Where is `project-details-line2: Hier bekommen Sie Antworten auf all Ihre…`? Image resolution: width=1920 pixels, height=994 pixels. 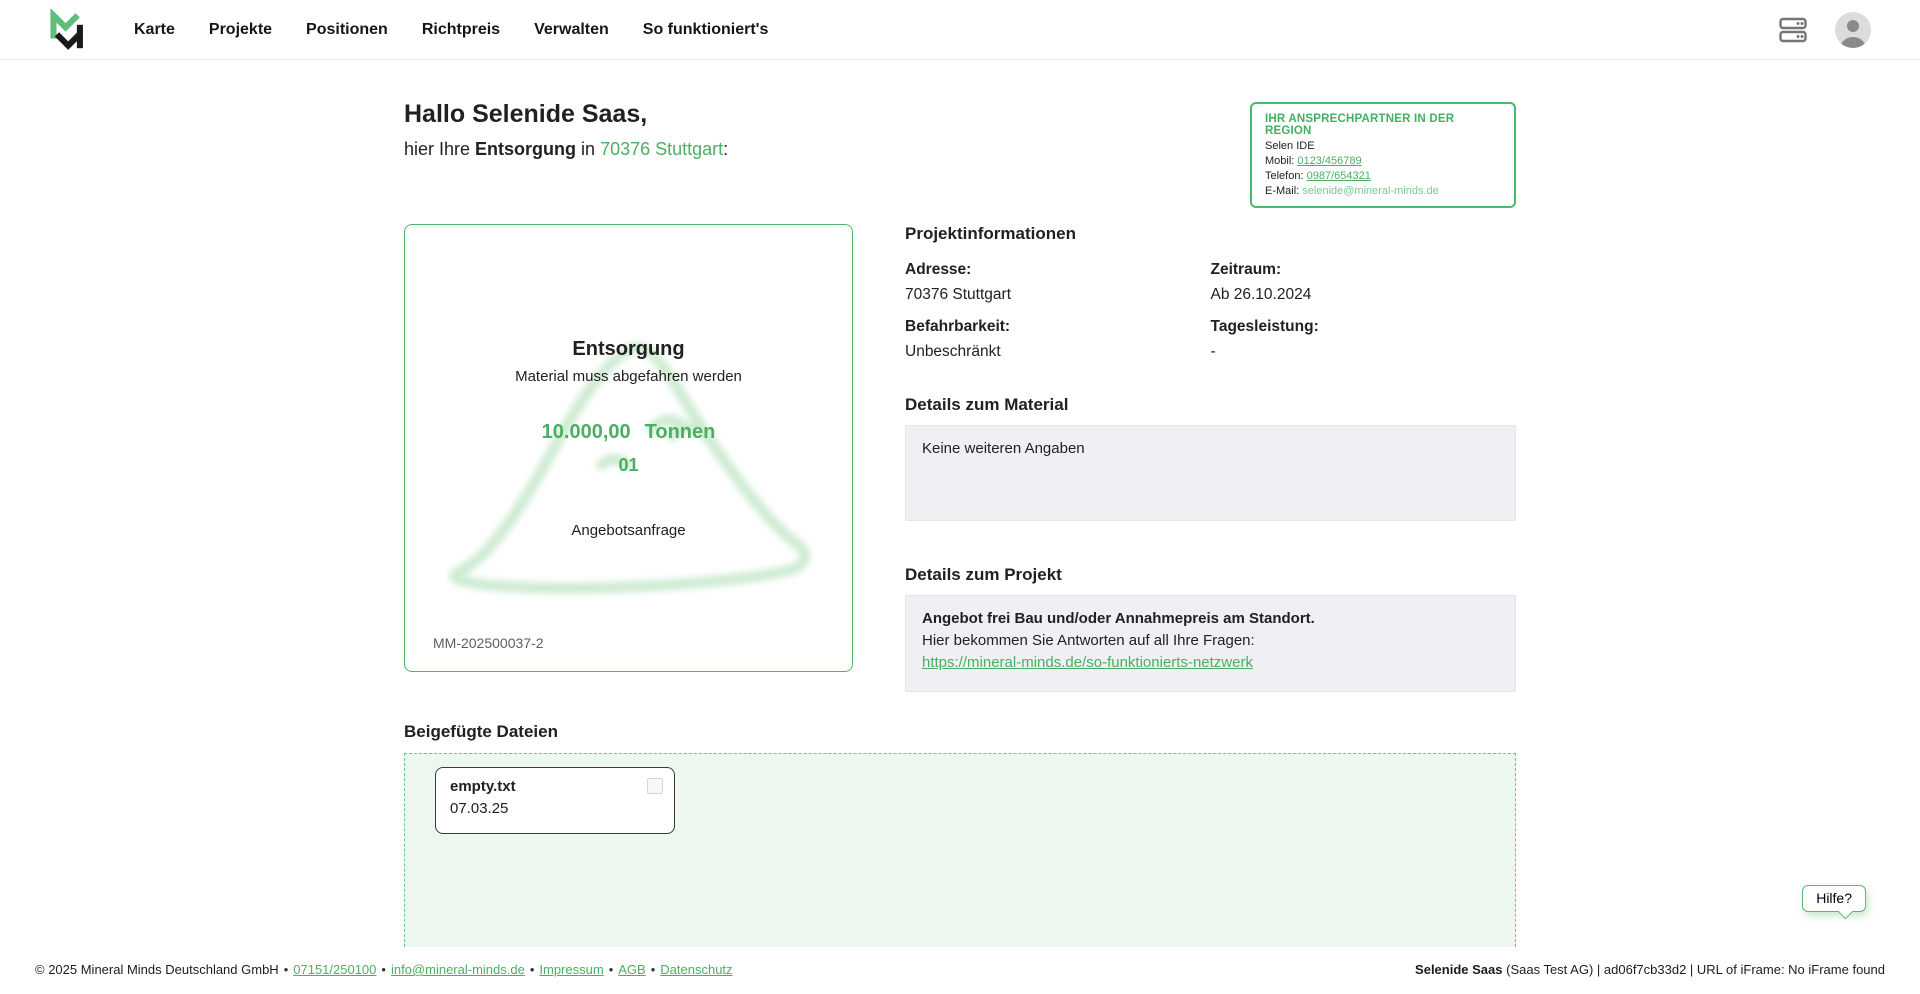
project-details-line2: Hier bekommen Sie Antworten auf all Ihre… is located at coordinates (1088, 640).